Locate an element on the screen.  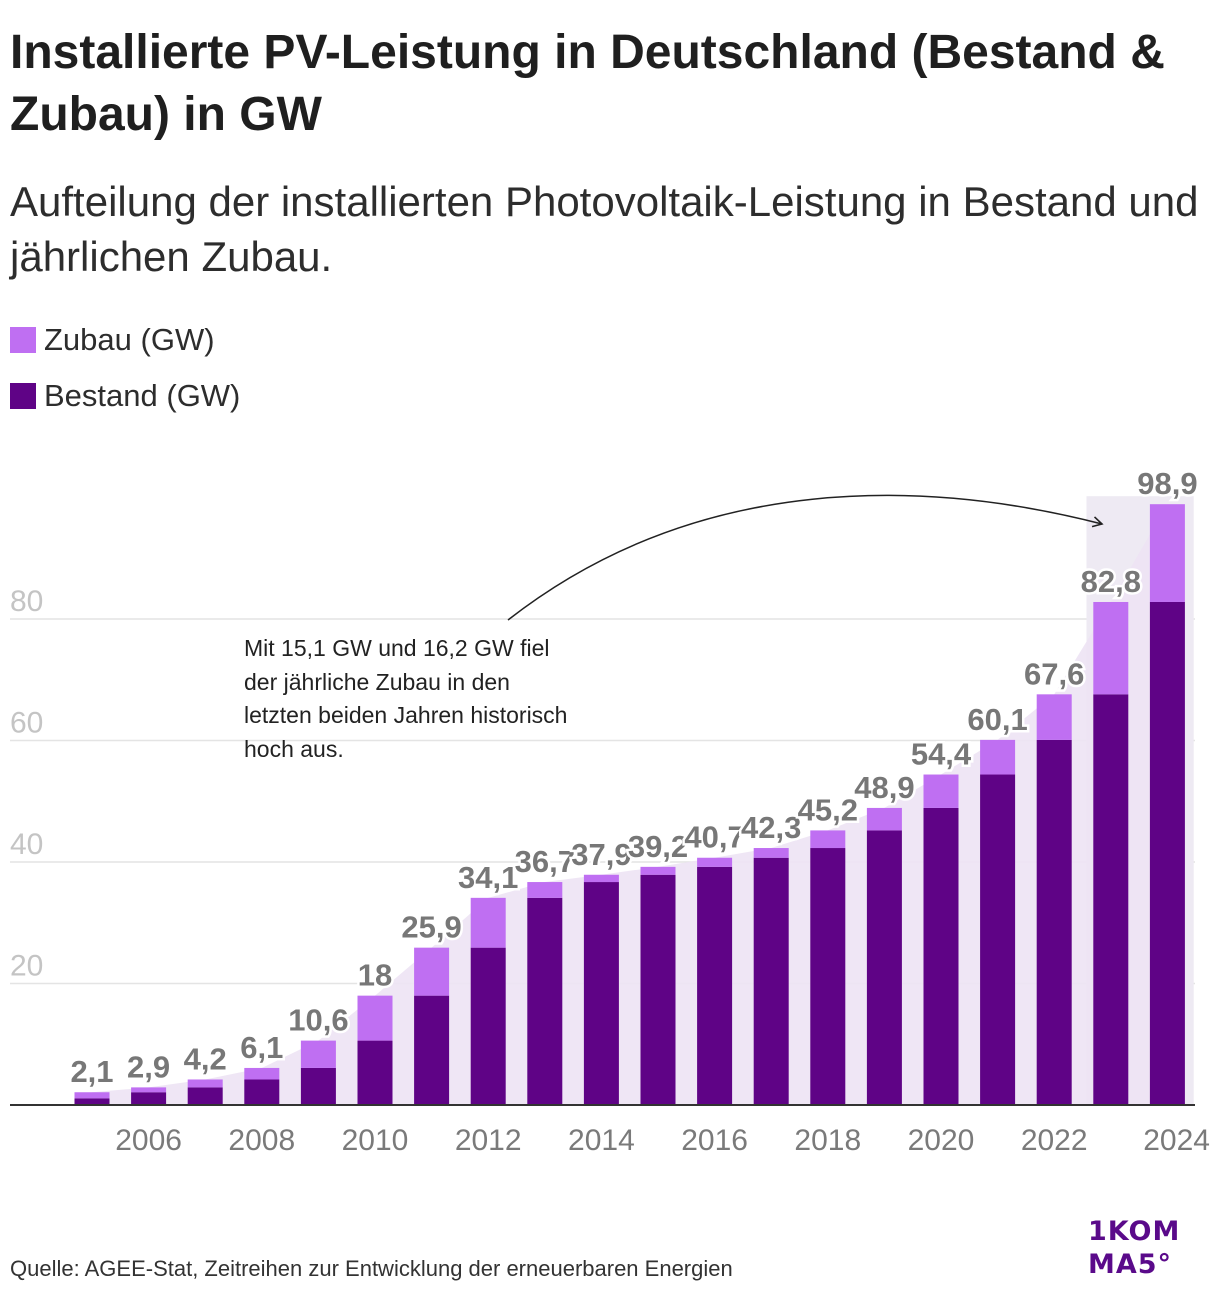
value-label-2019: 48,9 is located at coordinates (884, 787).